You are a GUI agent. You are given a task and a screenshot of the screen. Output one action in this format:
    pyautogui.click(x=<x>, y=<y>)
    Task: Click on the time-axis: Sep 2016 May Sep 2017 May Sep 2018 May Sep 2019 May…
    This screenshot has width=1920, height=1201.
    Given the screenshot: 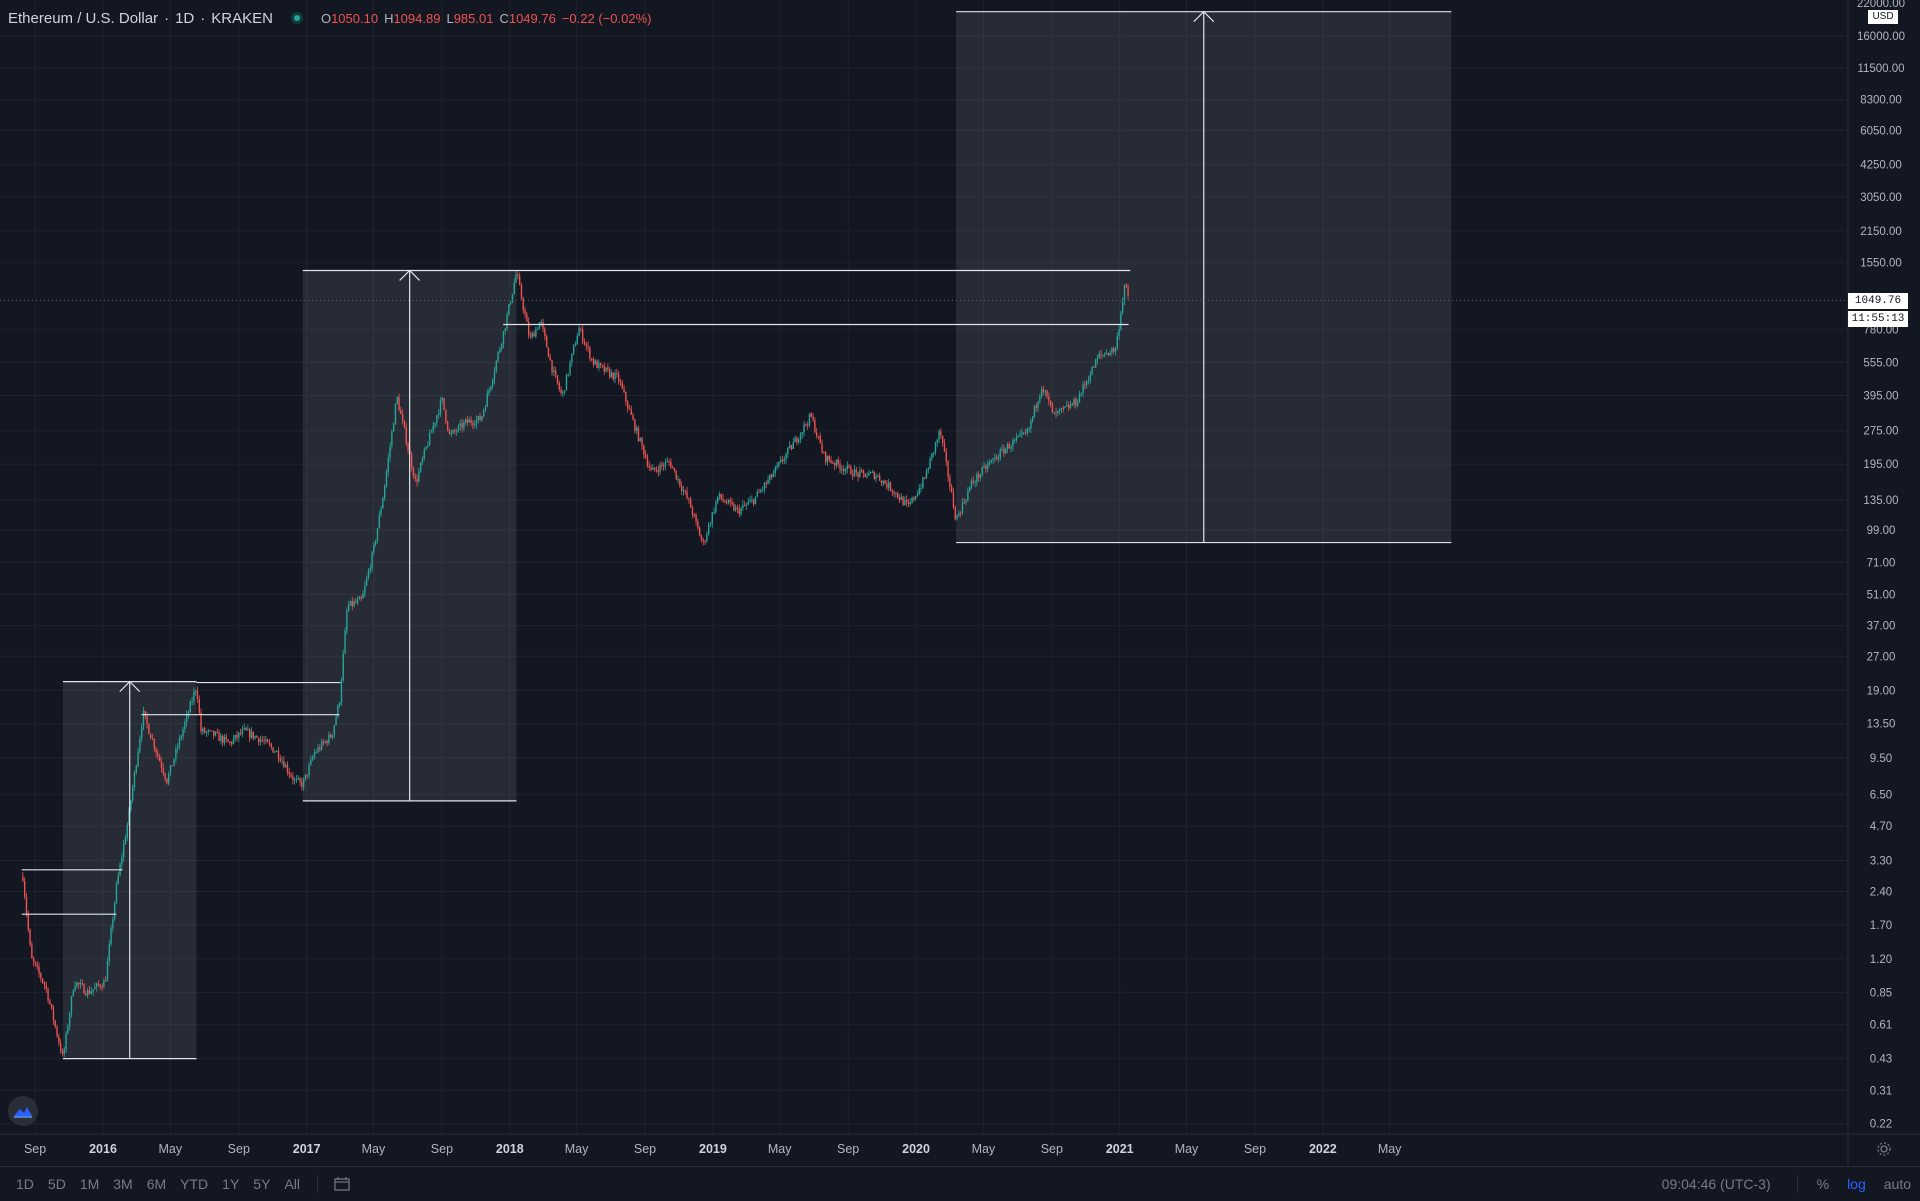 What is the action you would take?
    pyautogui.click(x=713, y=1149)
    